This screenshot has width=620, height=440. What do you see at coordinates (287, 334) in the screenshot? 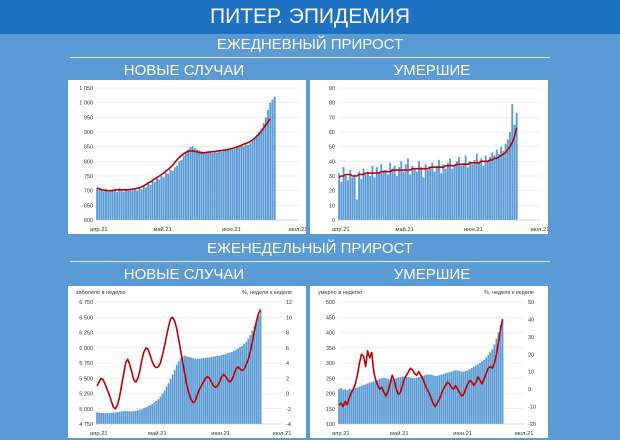
I see `y2-tick-label: 8` at bounding box center [287, 334].